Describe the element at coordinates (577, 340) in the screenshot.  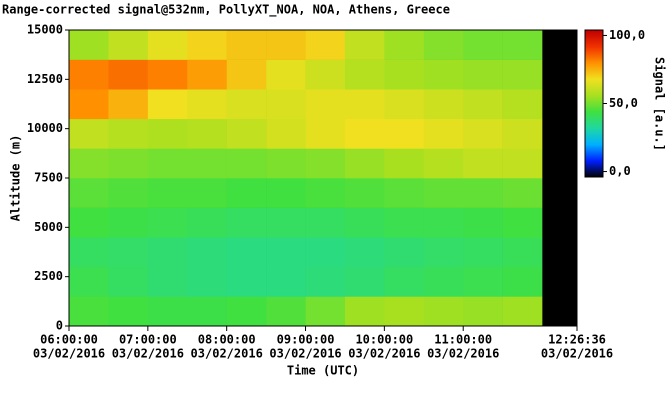
I see `x-tick-label: 12:26:36` at that location.